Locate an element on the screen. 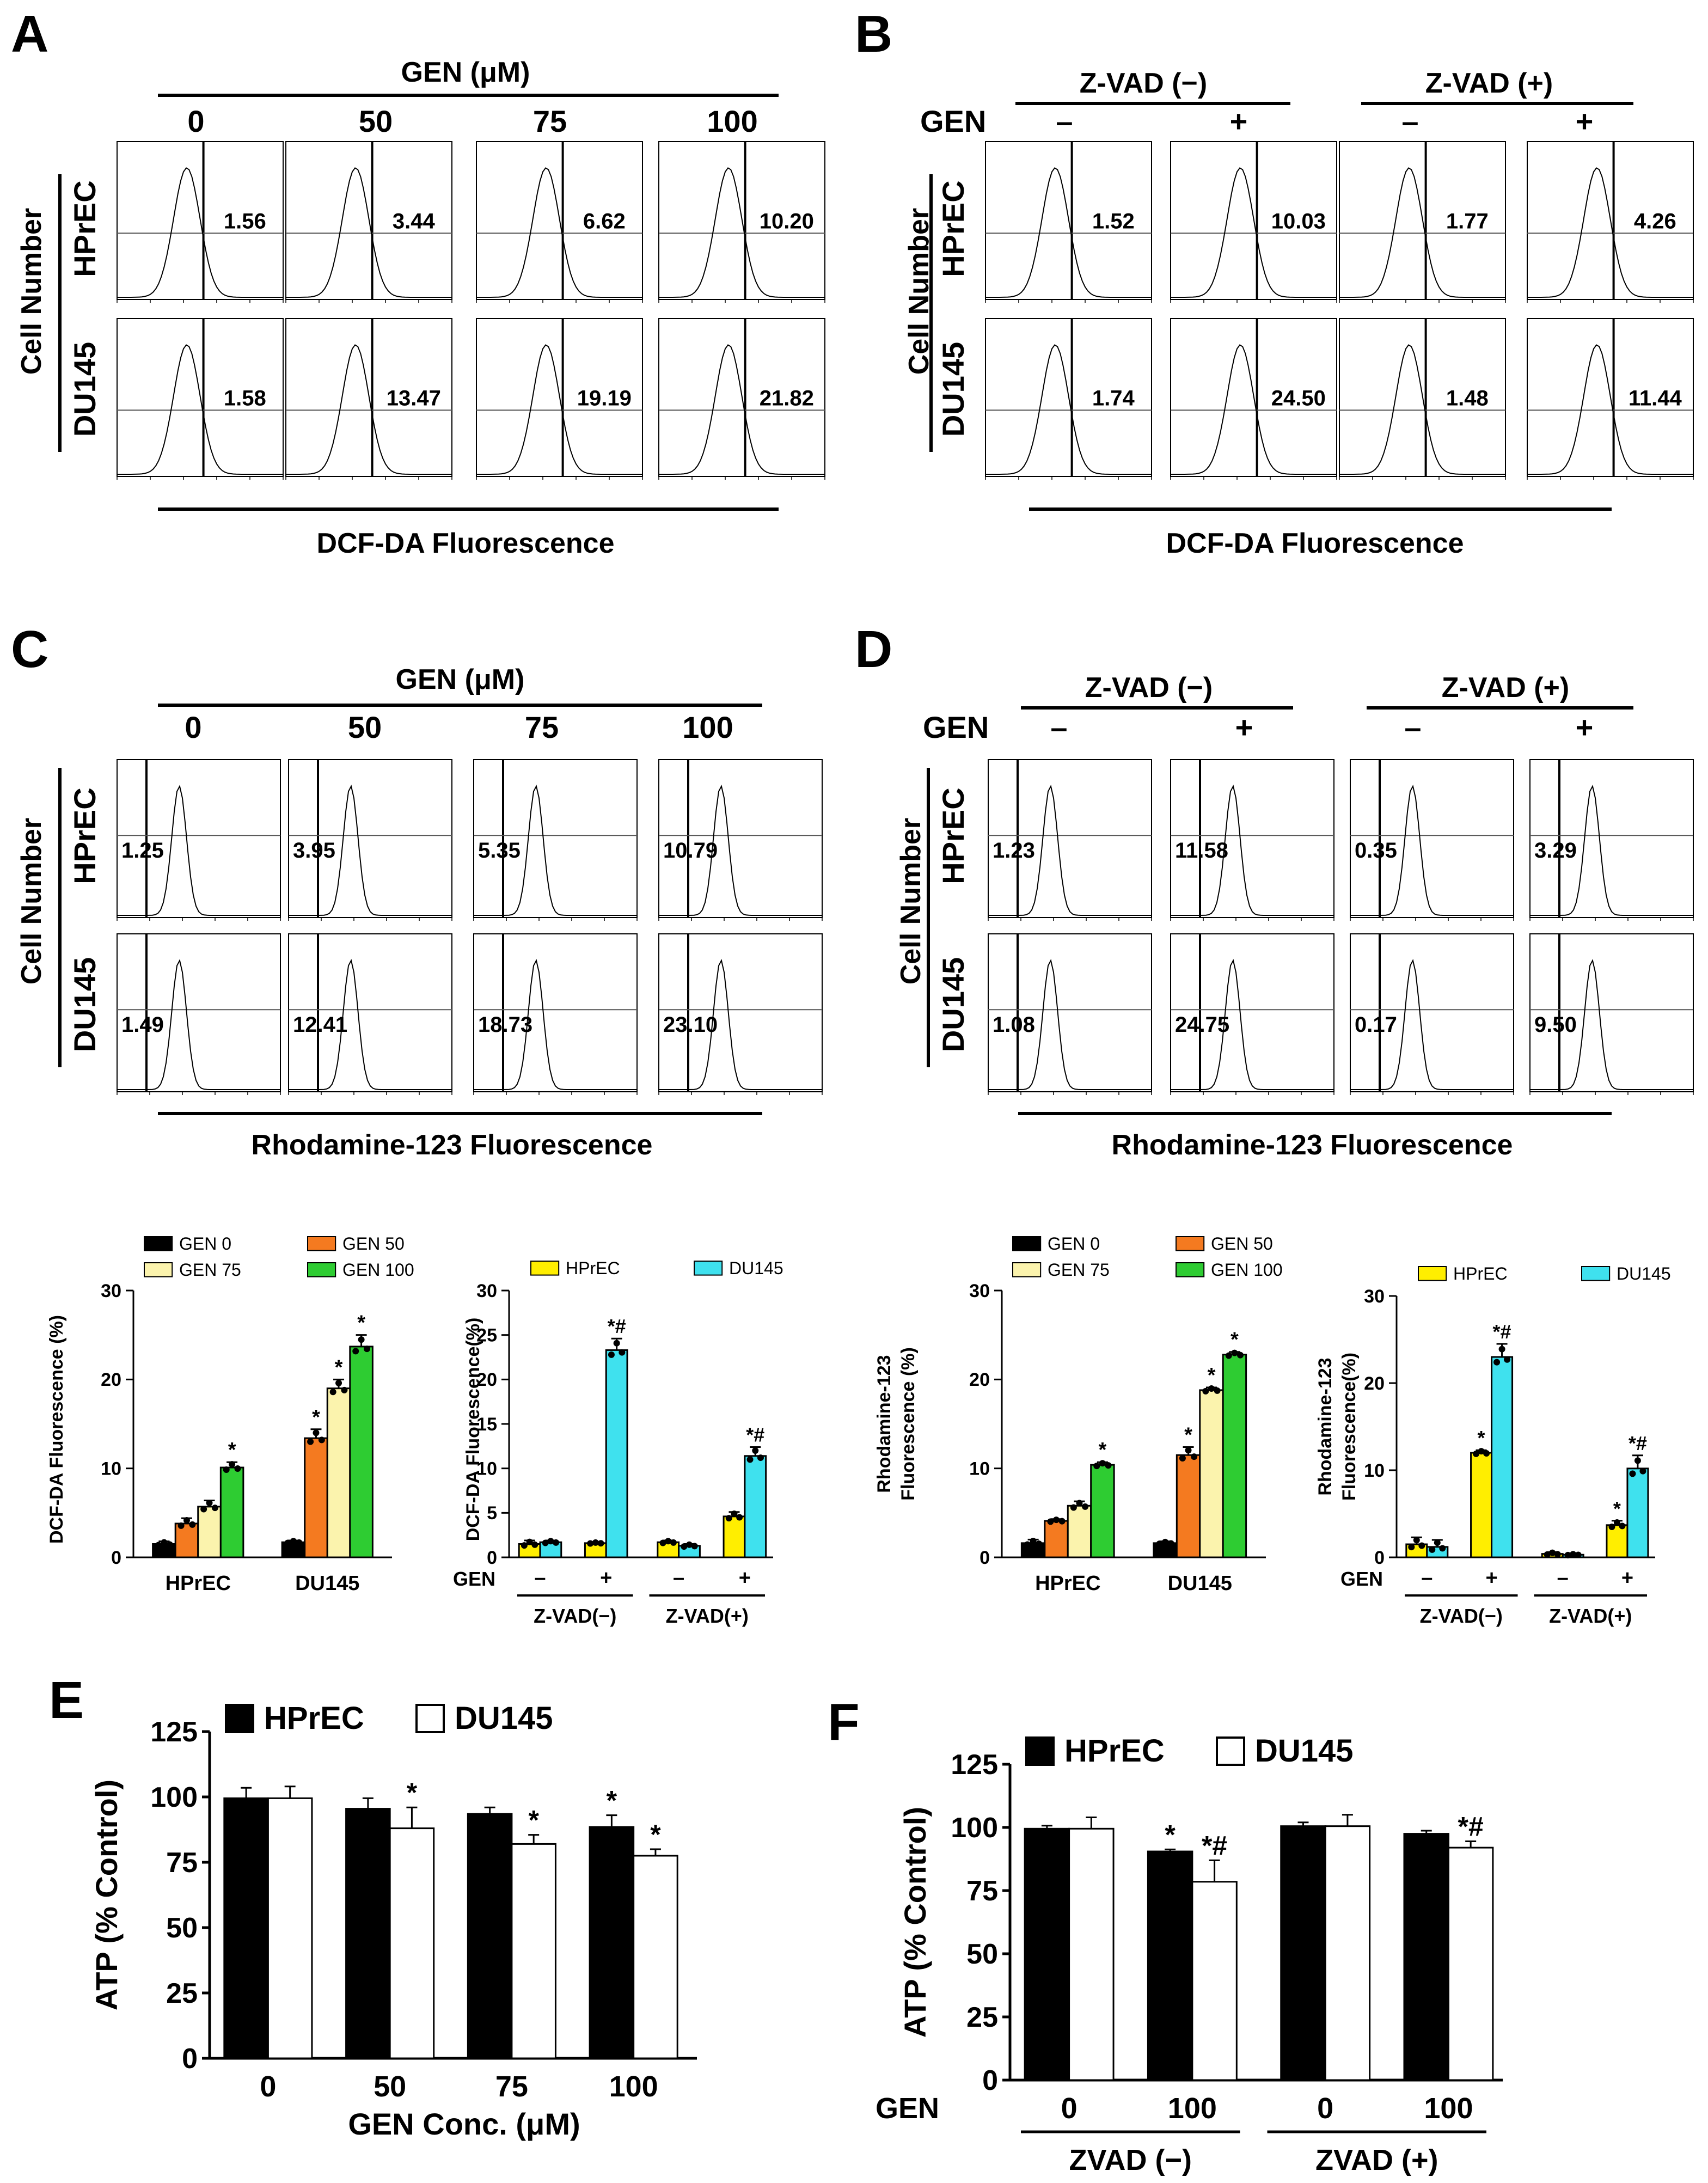 The image size is (1708, 2183). y-tick-label: 20 is located at coordinates (1374, 1383).